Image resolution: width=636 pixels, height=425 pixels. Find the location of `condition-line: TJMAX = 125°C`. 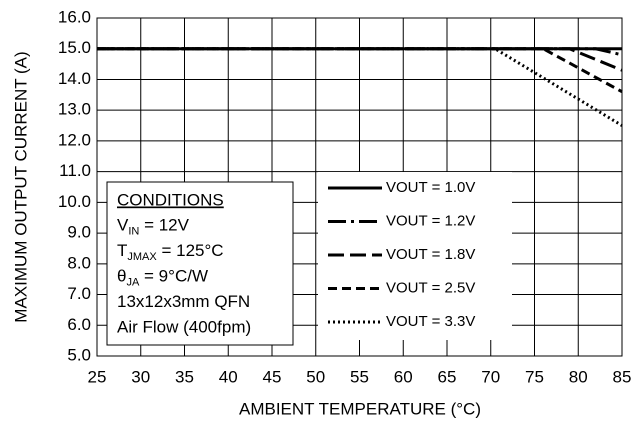

condition-line: TJMAX = 125°C is located at coordinates (170, 251).